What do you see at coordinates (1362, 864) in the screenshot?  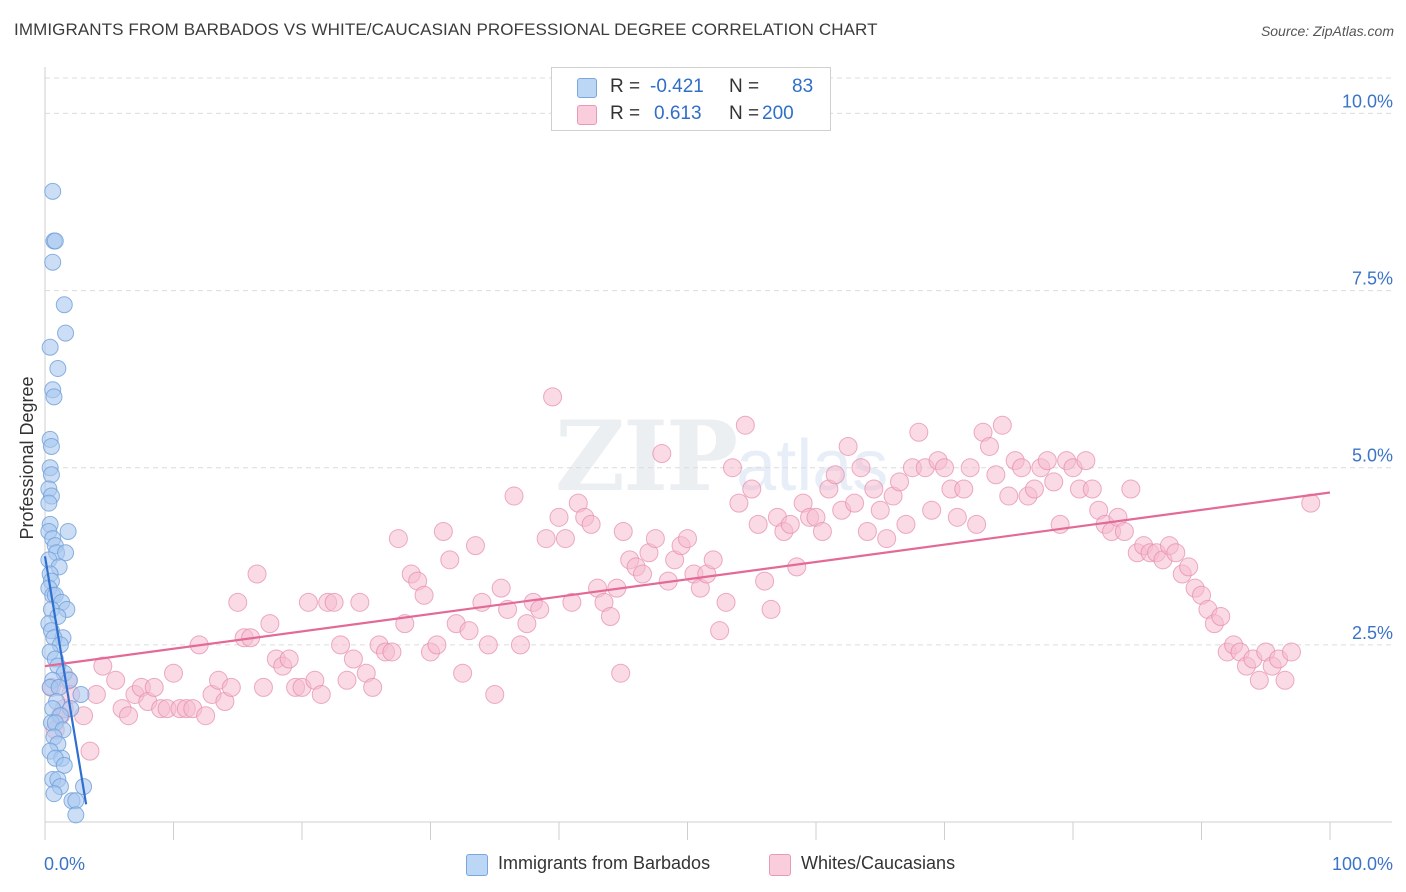 I see `x-tick-label: 100.0%` at bounding box center [1362, 864].